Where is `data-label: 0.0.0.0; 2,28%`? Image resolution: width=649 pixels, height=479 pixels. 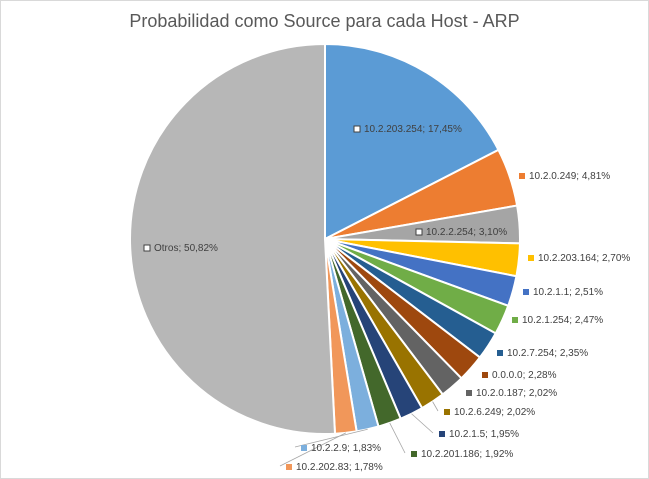
data-label: 0.0.0.0; 2,28% is located at coordinates (524, 375).